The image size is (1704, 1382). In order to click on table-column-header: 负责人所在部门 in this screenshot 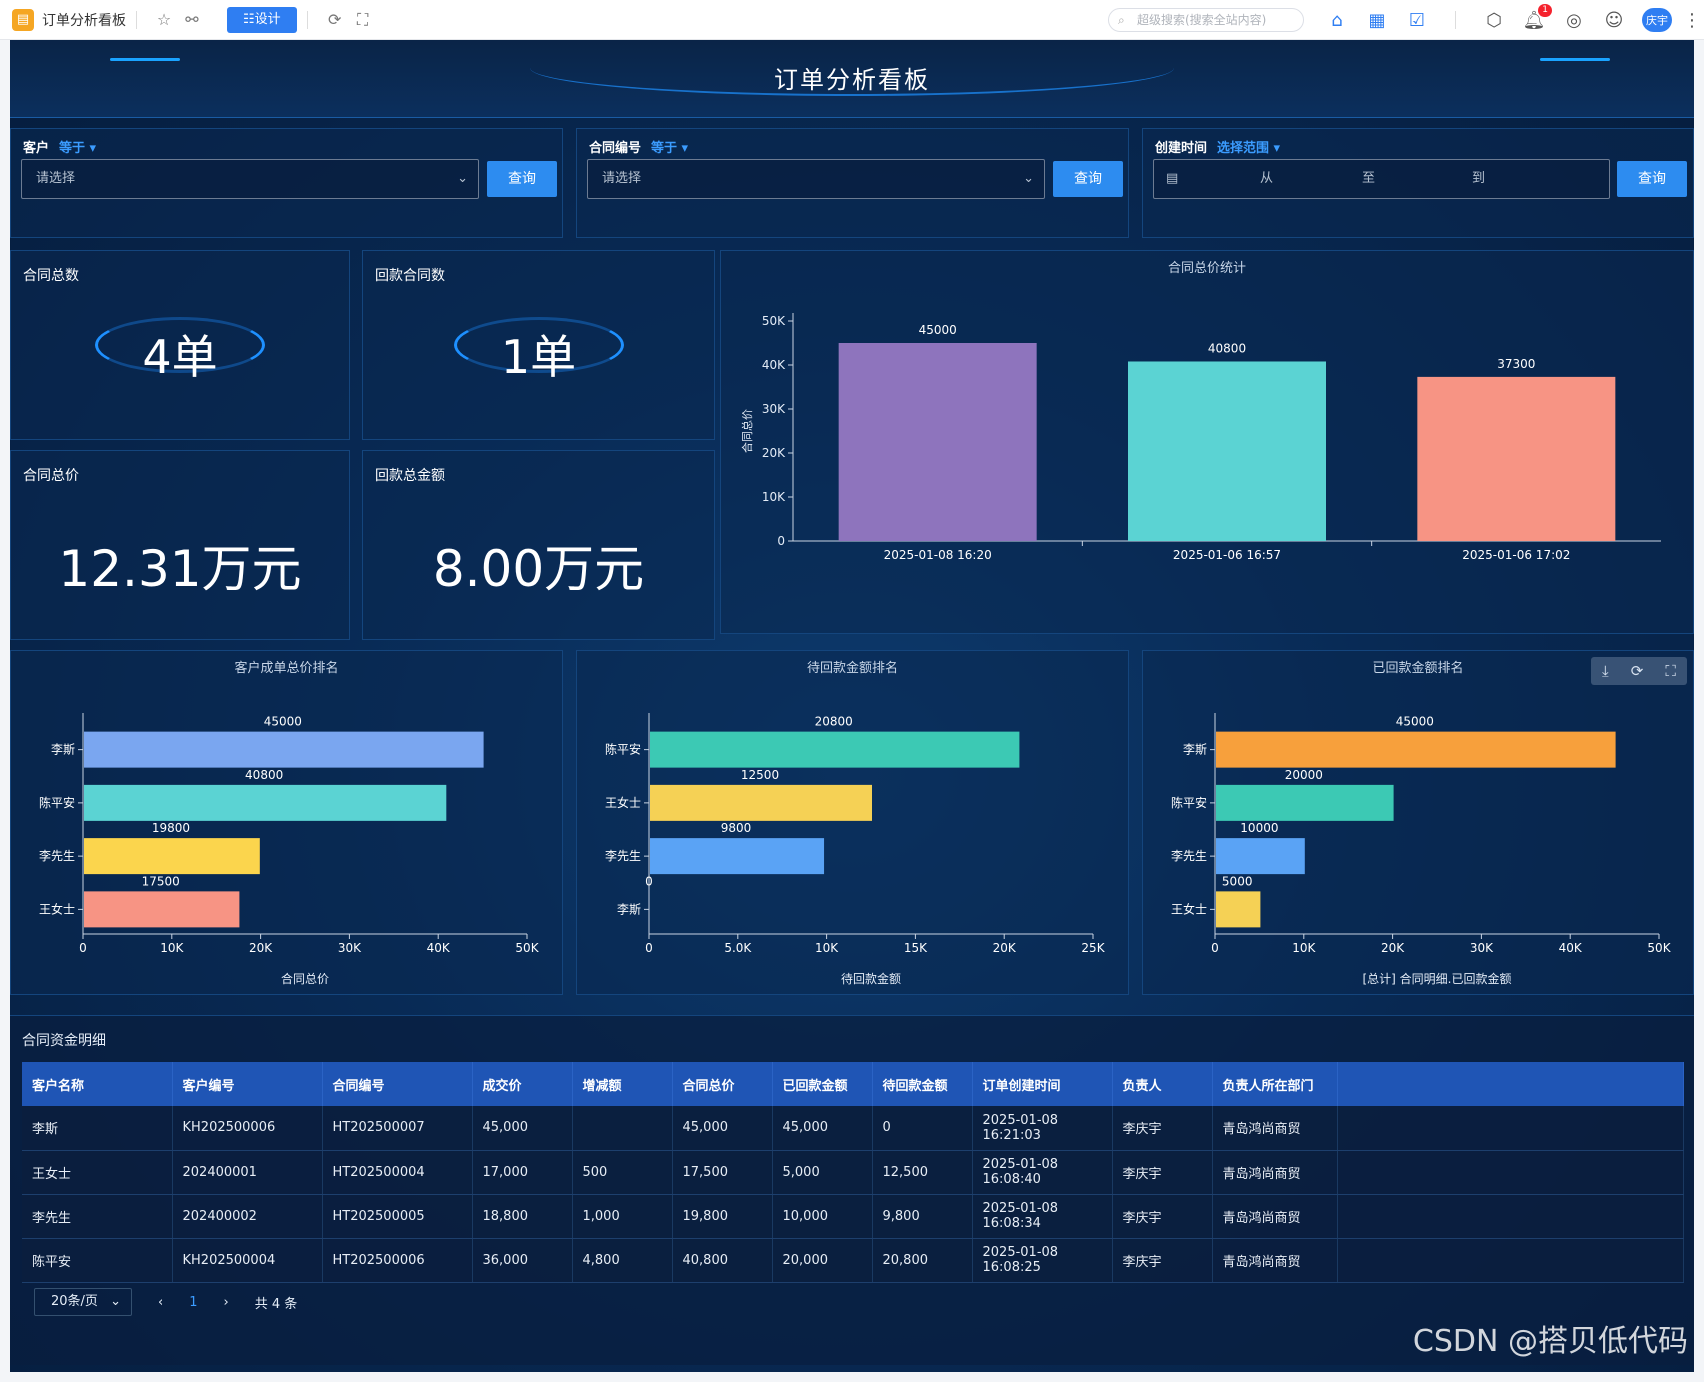, I will do `click(1275, 1084)`.